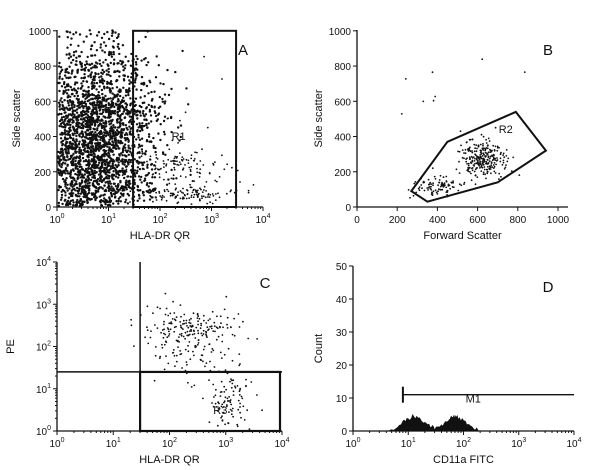 This screenshot has height=470, width=594. What do you see at coordinates (160, 236) in the screenshot?
I see `x-axis-title: HLA-DR QR` at bounding box center [160, 236].